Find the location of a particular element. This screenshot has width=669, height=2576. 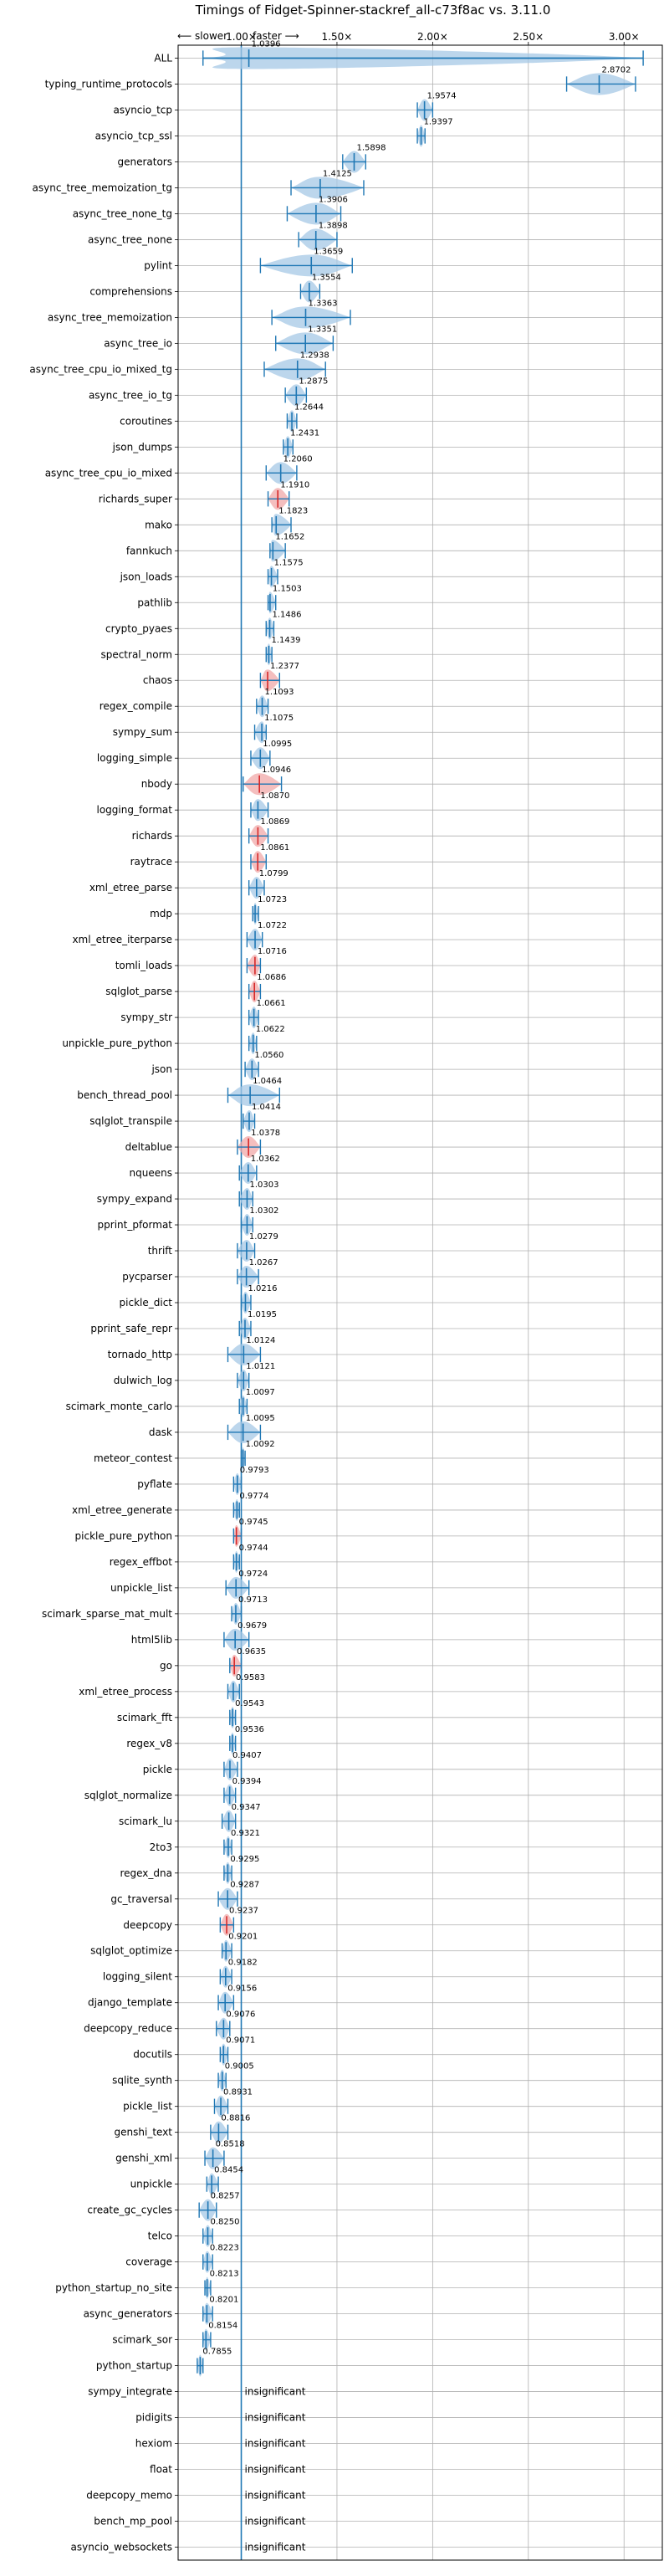

value-label: 1.0560 is located at coordinates (268, 1055).